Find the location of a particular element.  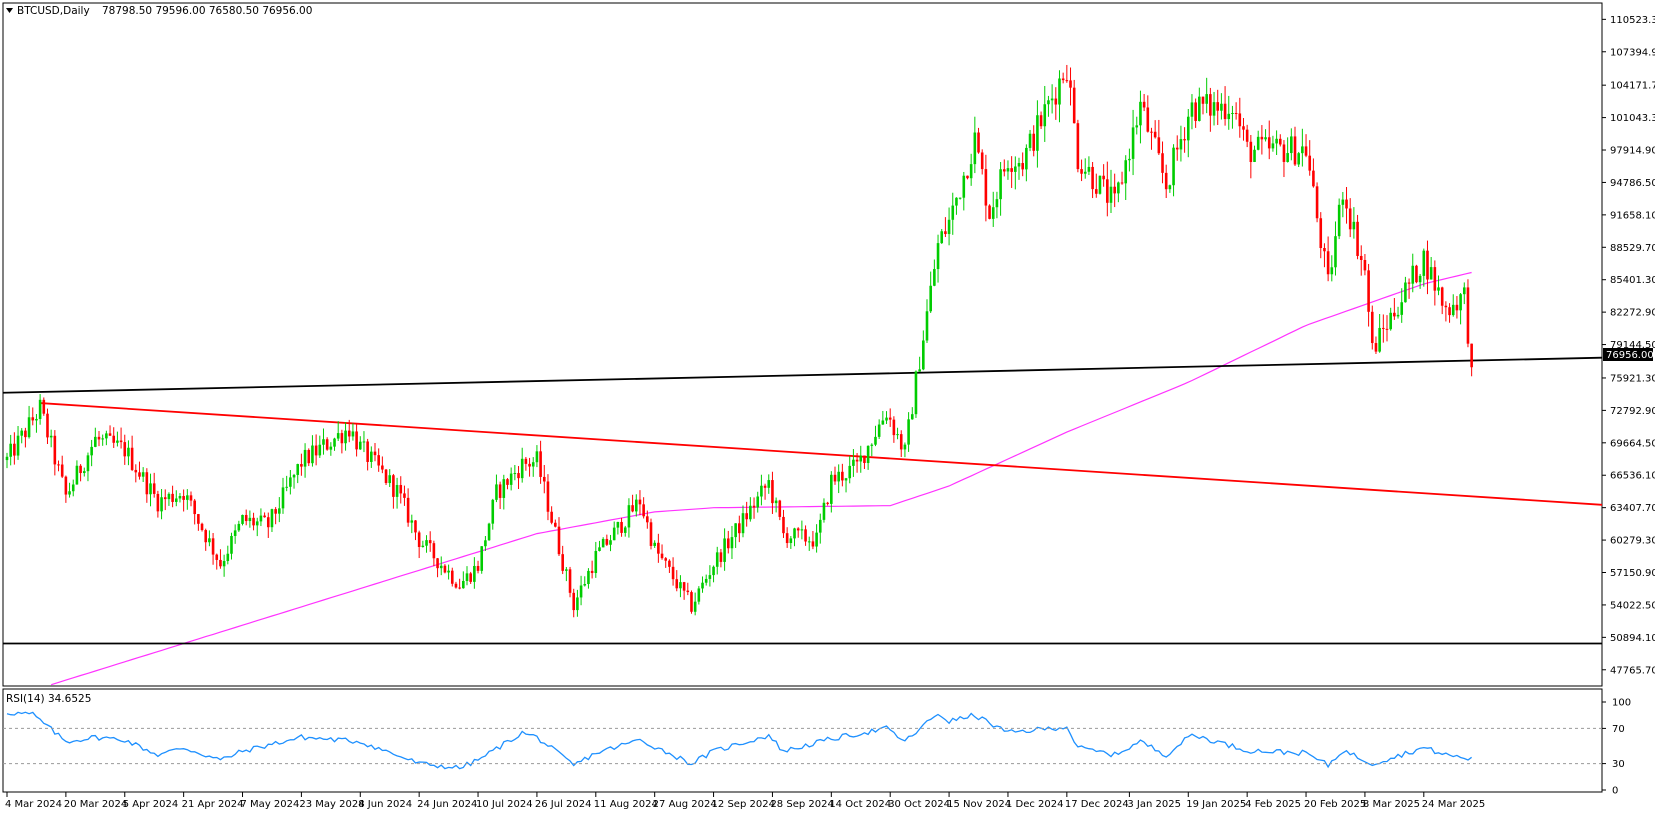

price-tick-label: 75921.30 is located at coordinates (1632, 378).